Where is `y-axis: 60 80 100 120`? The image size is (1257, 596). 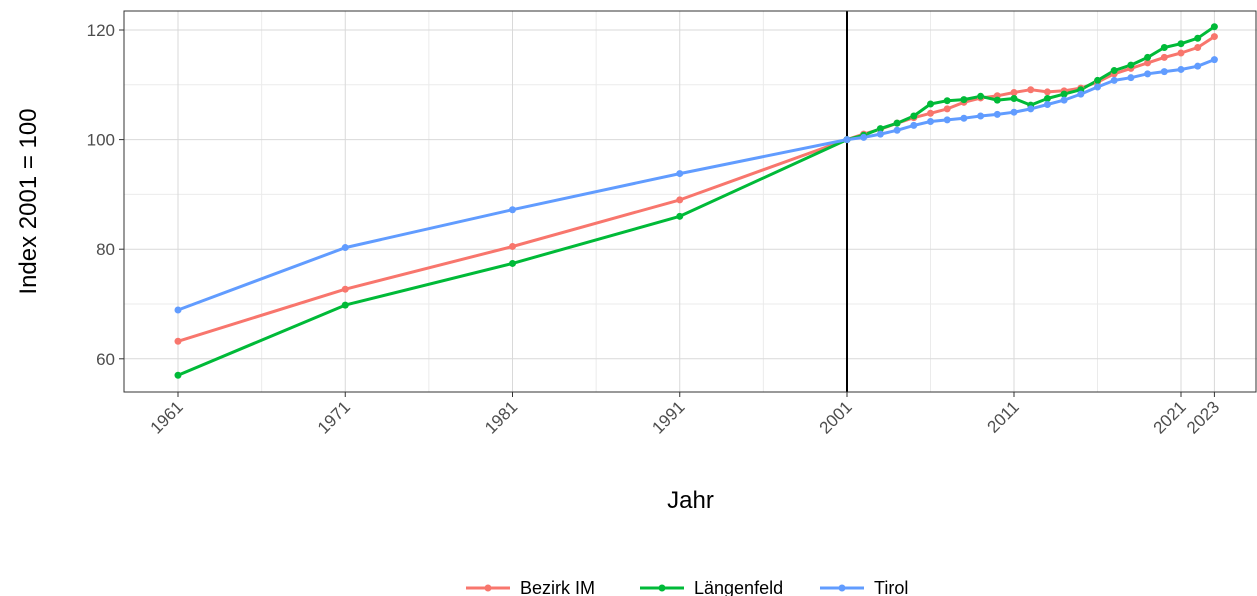 y-axis: 60 80 100 120 is located at coordinates (105, 195).